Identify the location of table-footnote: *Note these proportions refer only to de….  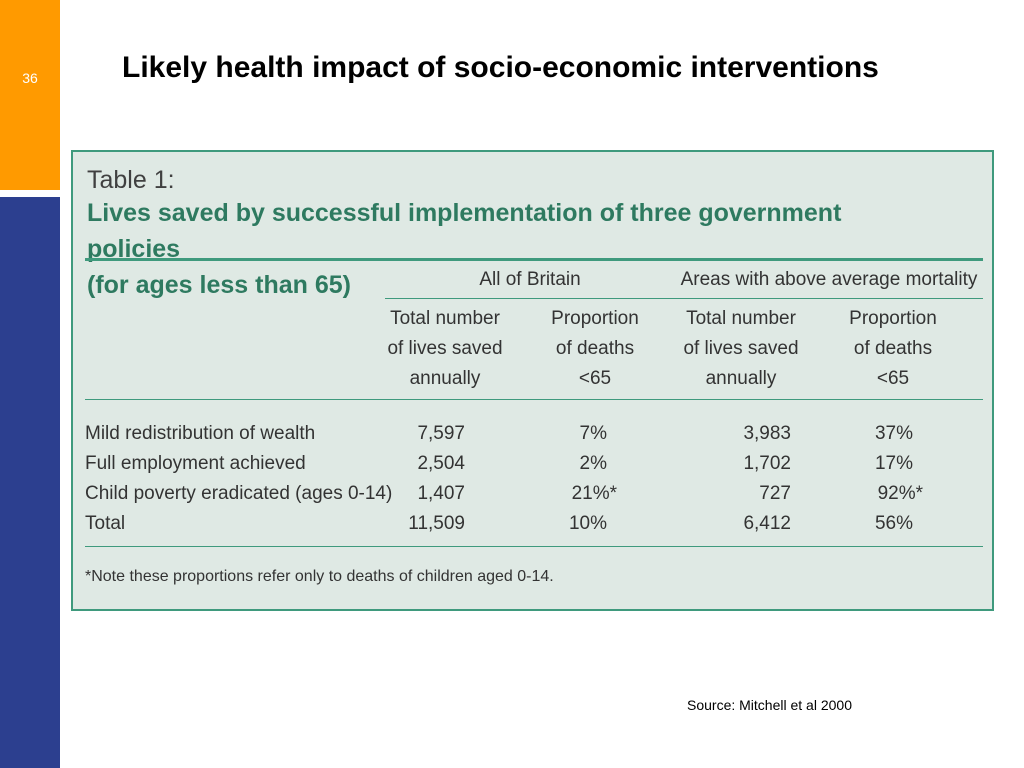
(319, 576).